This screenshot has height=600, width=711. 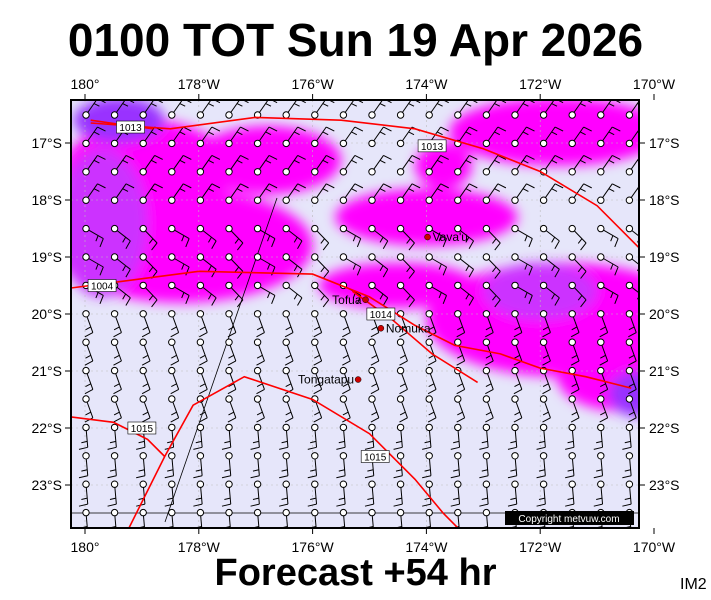 I want to click on lat-label-right: 23°S, so click(x=664, y=485).